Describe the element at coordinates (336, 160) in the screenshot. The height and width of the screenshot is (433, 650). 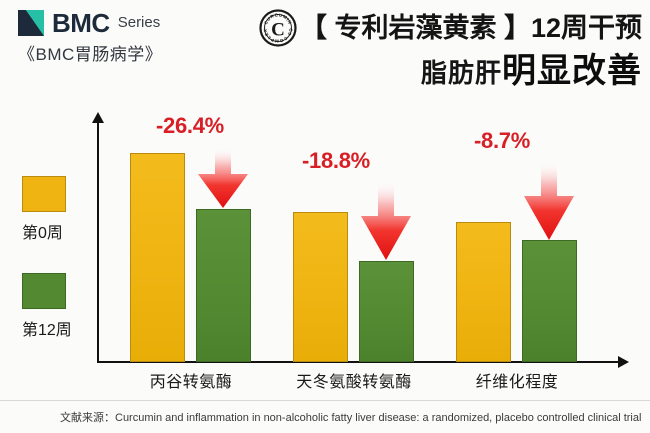
I see `change-label-group2: -18.8%` at that location.